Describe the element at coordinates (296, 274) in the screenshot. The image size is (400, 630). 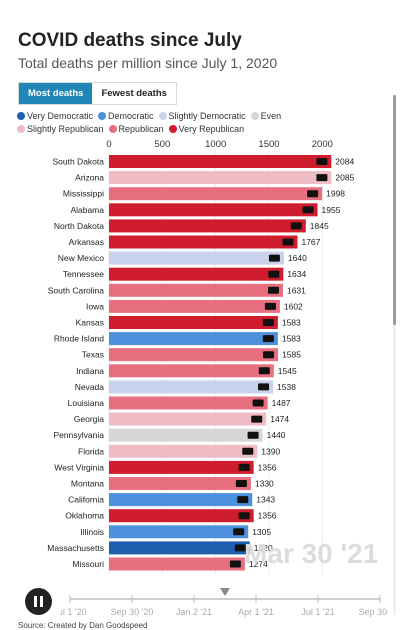
I see `value-label: 1634` at that location.